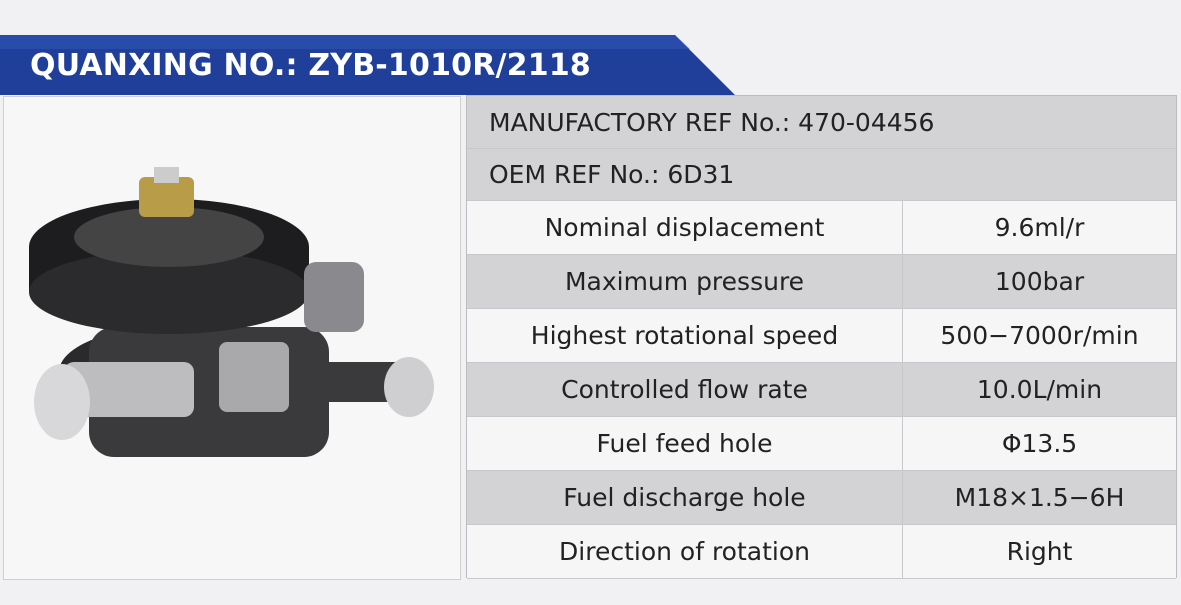  What do you see at coordinates (1039, 497) in the screenshot?
I see `spec-value: M18×1.5−6H` at bounding box center [1039, 497].